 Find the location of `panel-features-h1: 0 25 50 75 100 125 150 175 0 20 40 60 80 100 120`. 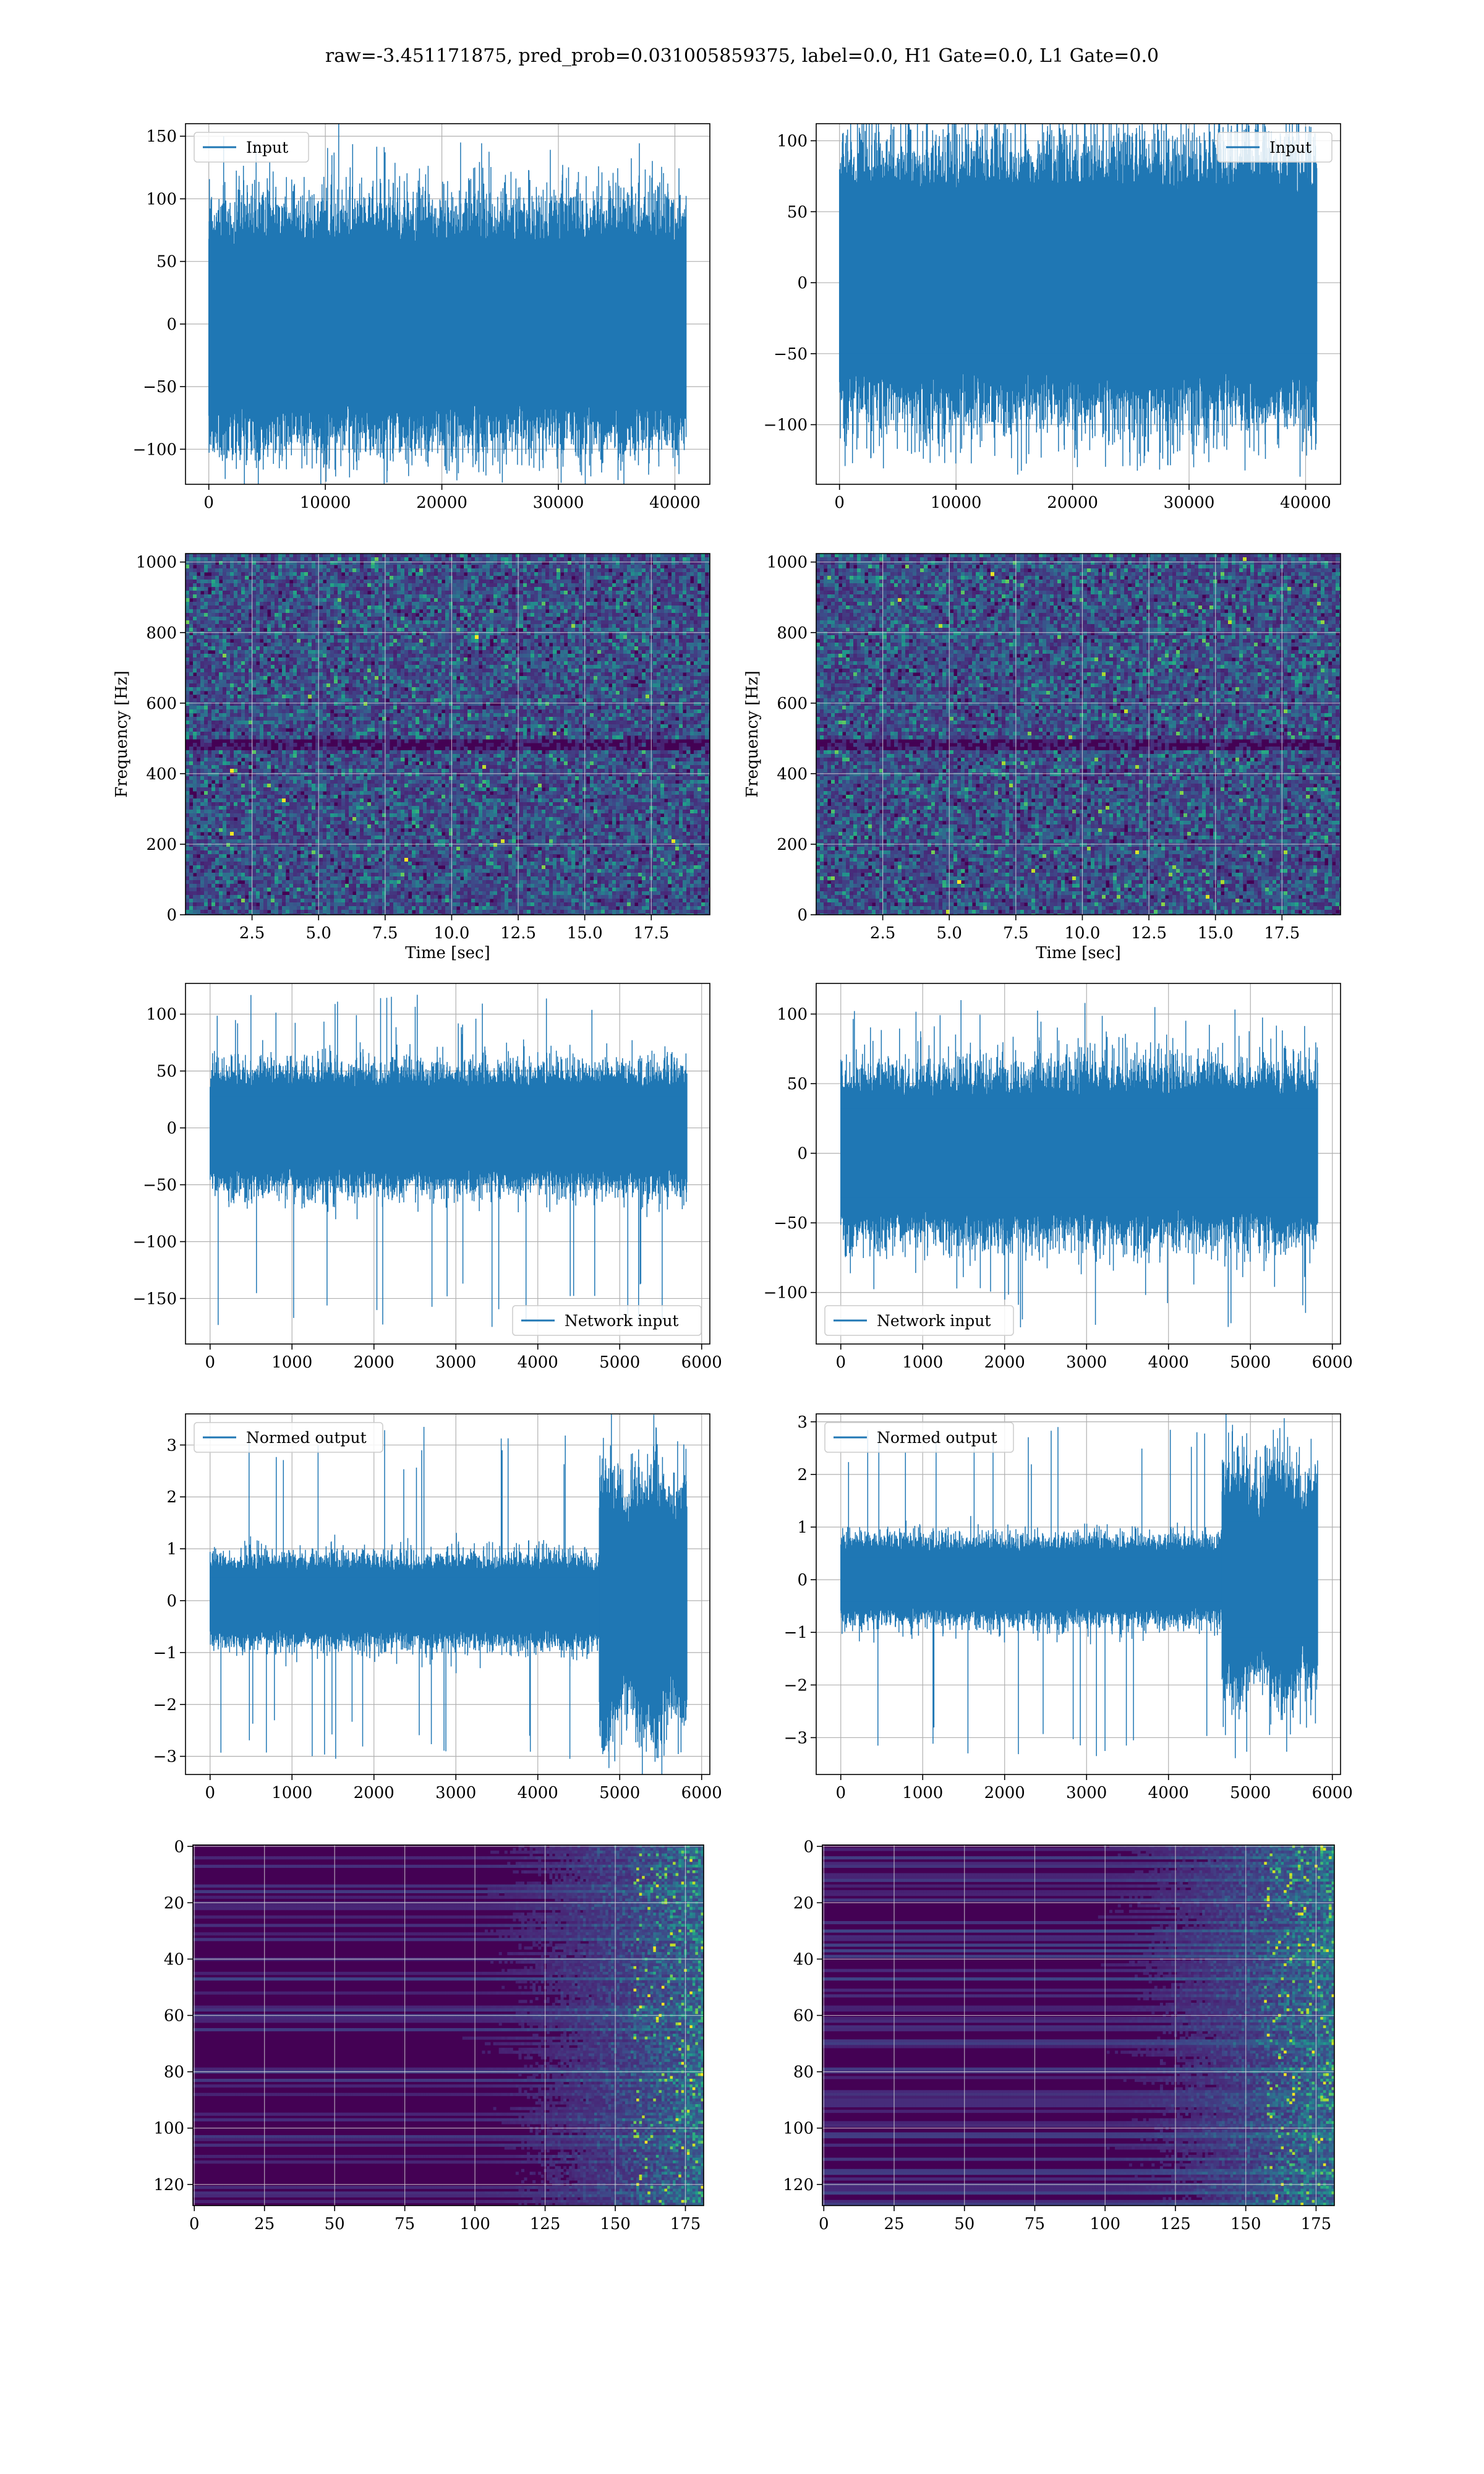

panel-features-h1: 0 25 50 75 100 125 150 175 0 20 40 60 80 100 120 is located at coordinates (428, 2036).